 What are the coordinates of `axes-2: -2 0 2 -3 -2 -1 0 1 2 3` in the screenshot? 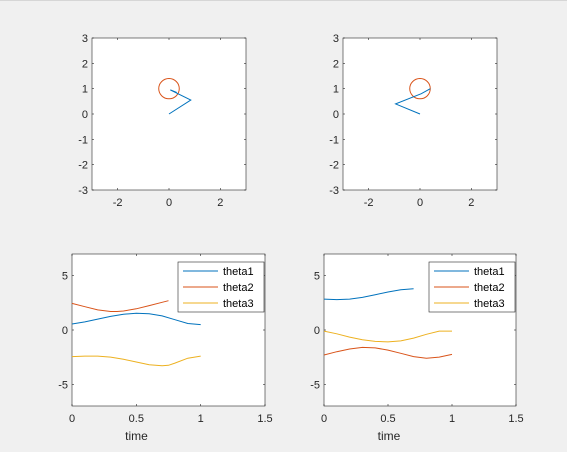 It's located at (413, 121).